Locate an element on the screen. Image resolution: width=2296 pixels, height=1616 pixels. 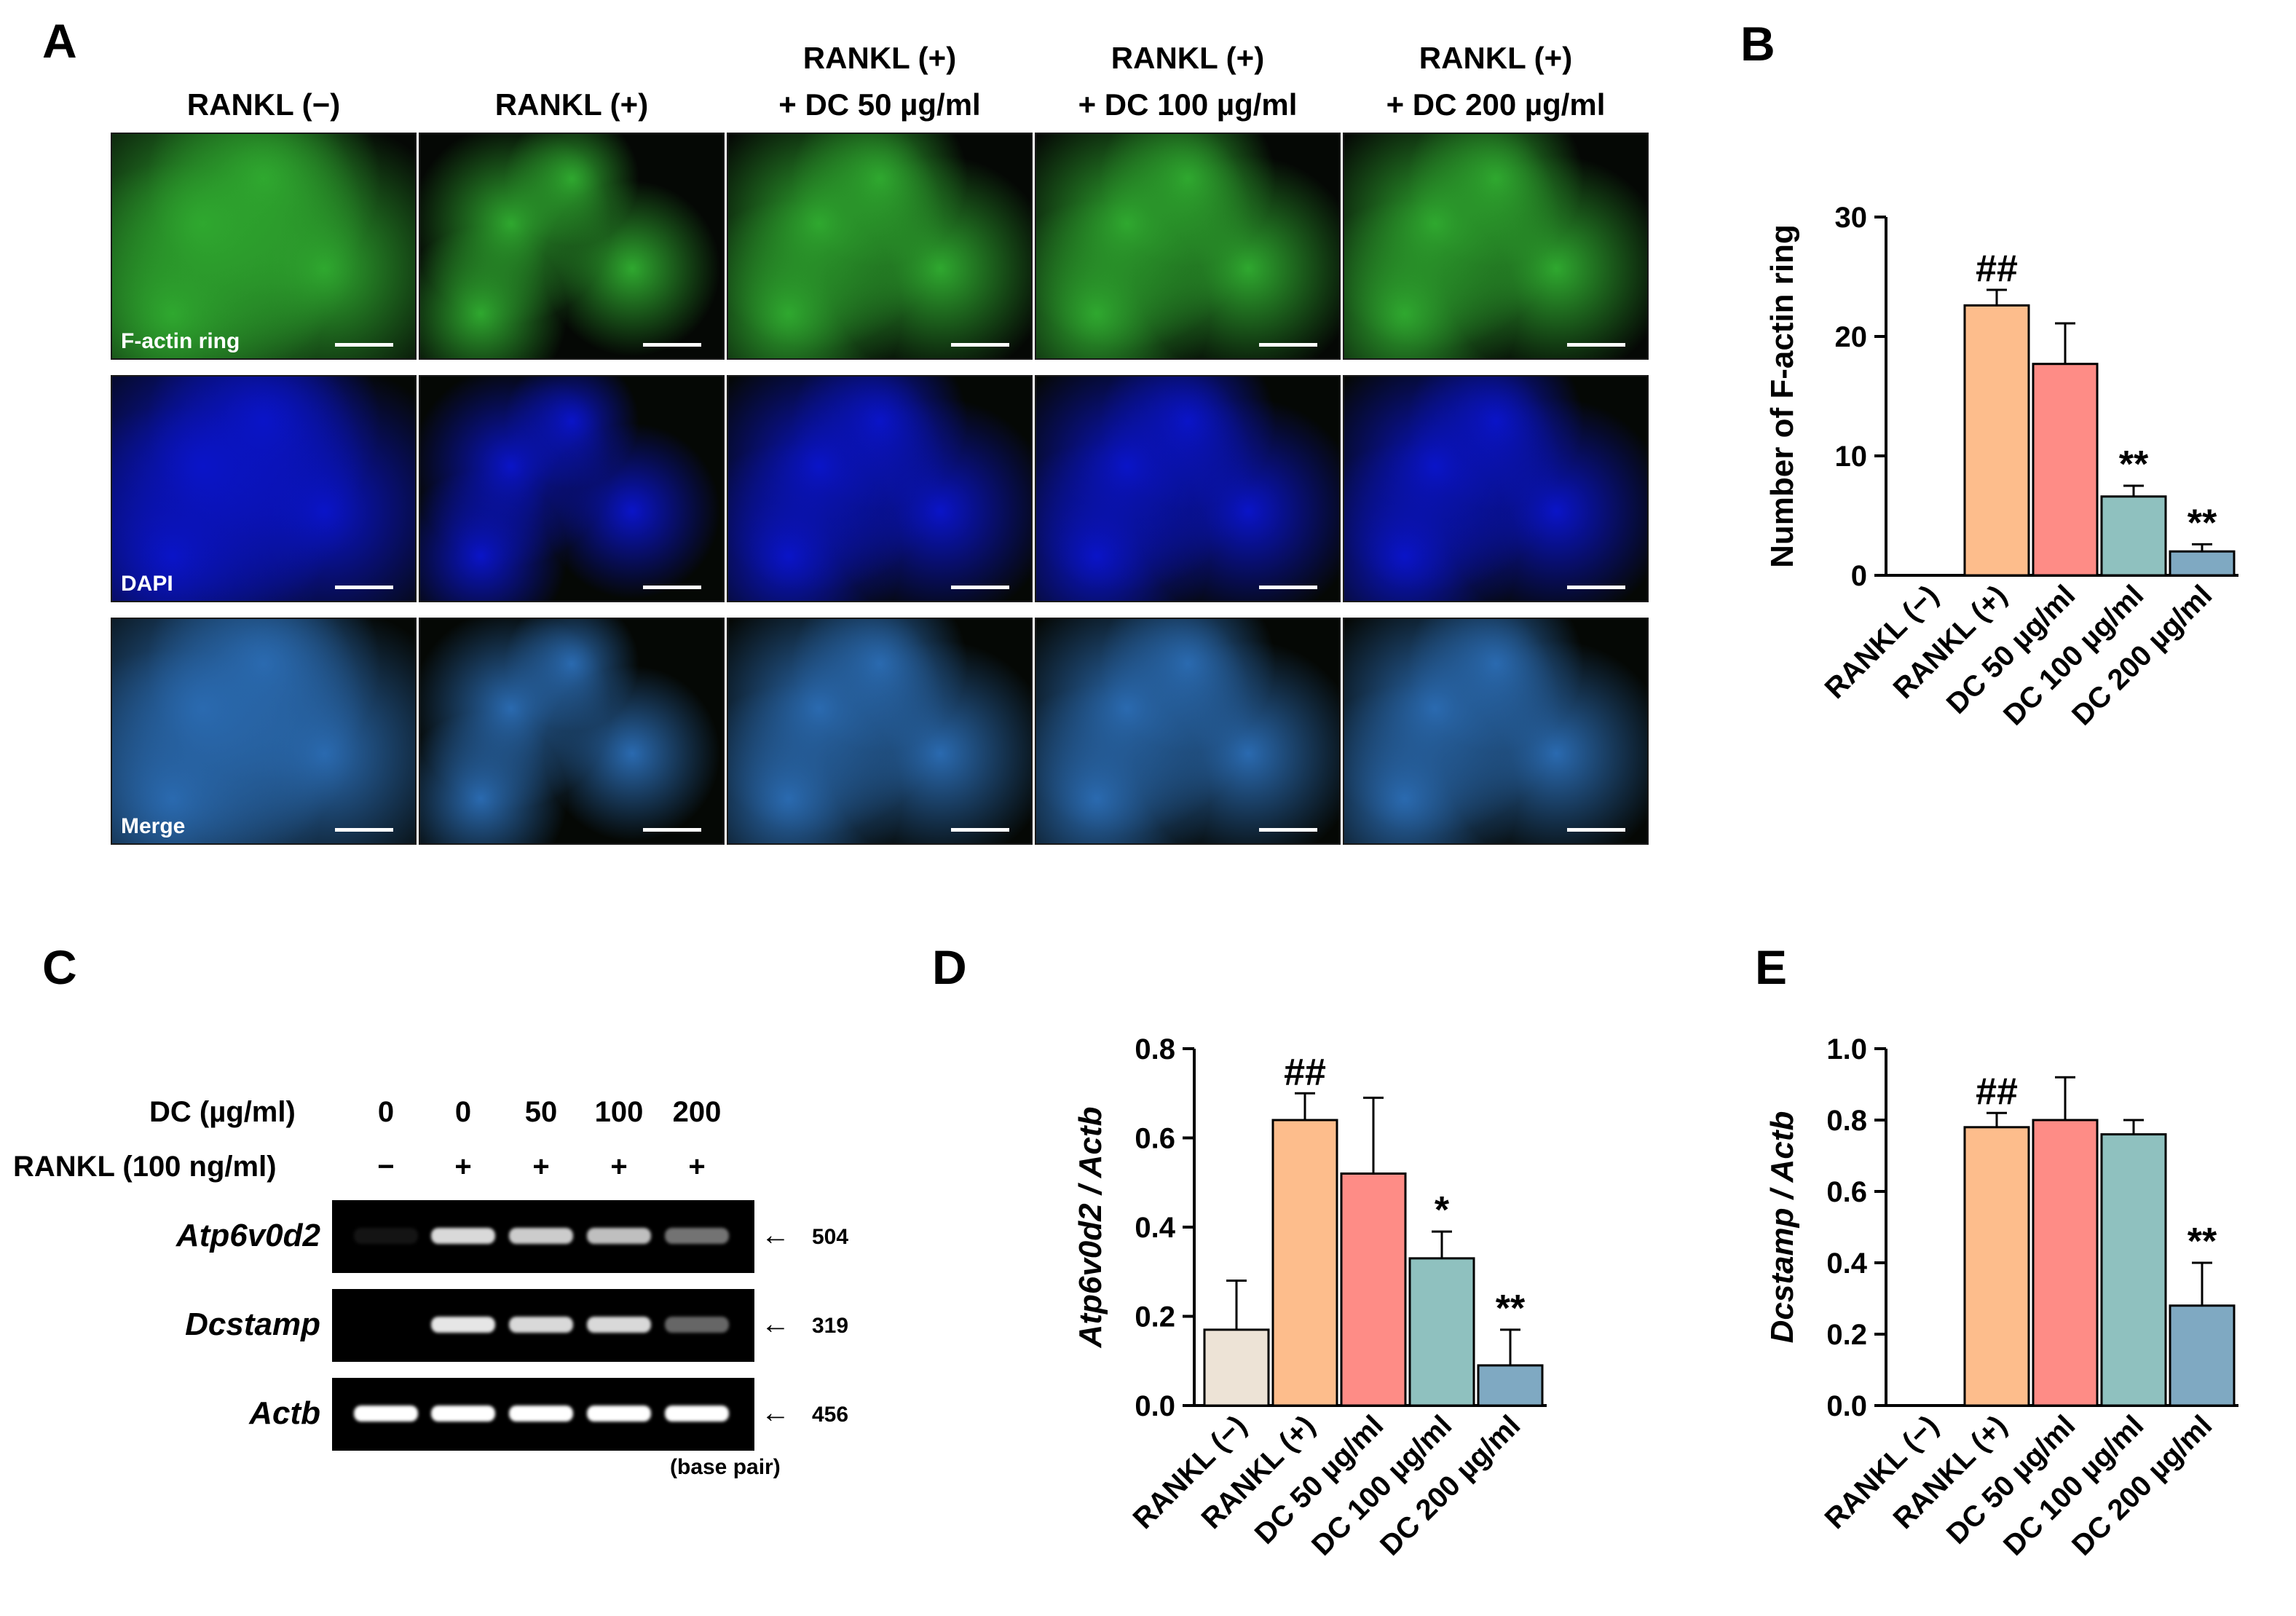
microscopy-image: Merge is located at coordinates (264, 731).